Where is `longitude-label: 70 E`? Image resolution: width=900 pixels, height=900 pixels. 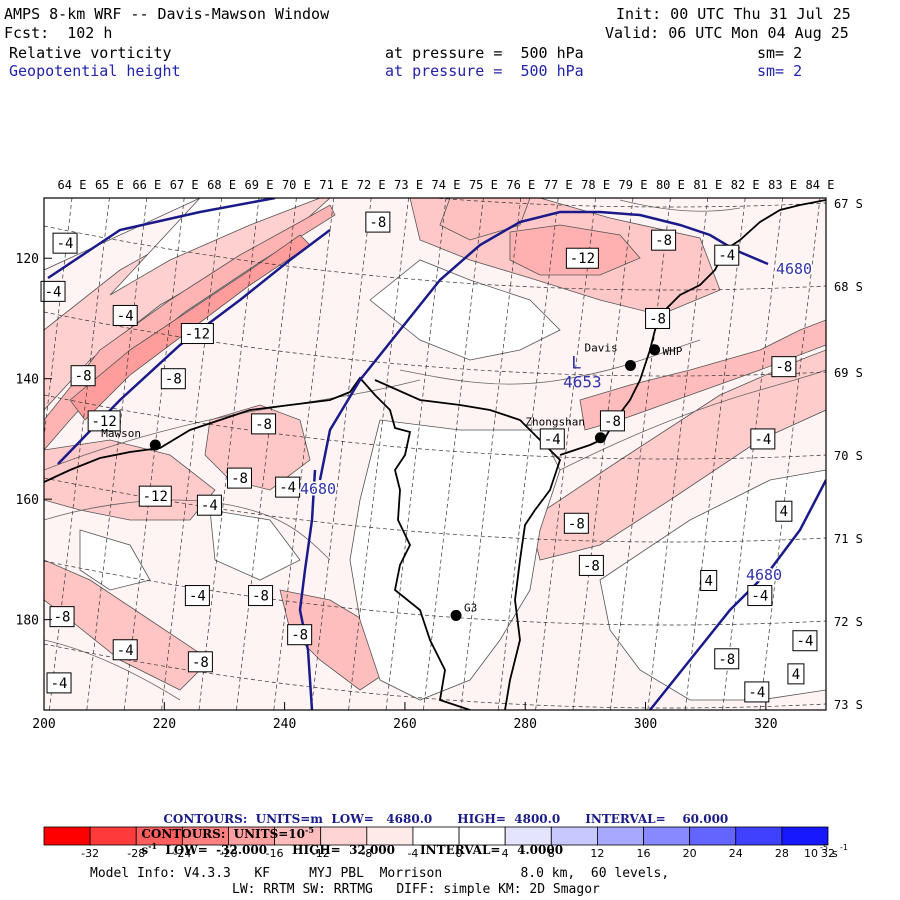 longitude-label: 70 E is located at coordinates (296, 185).